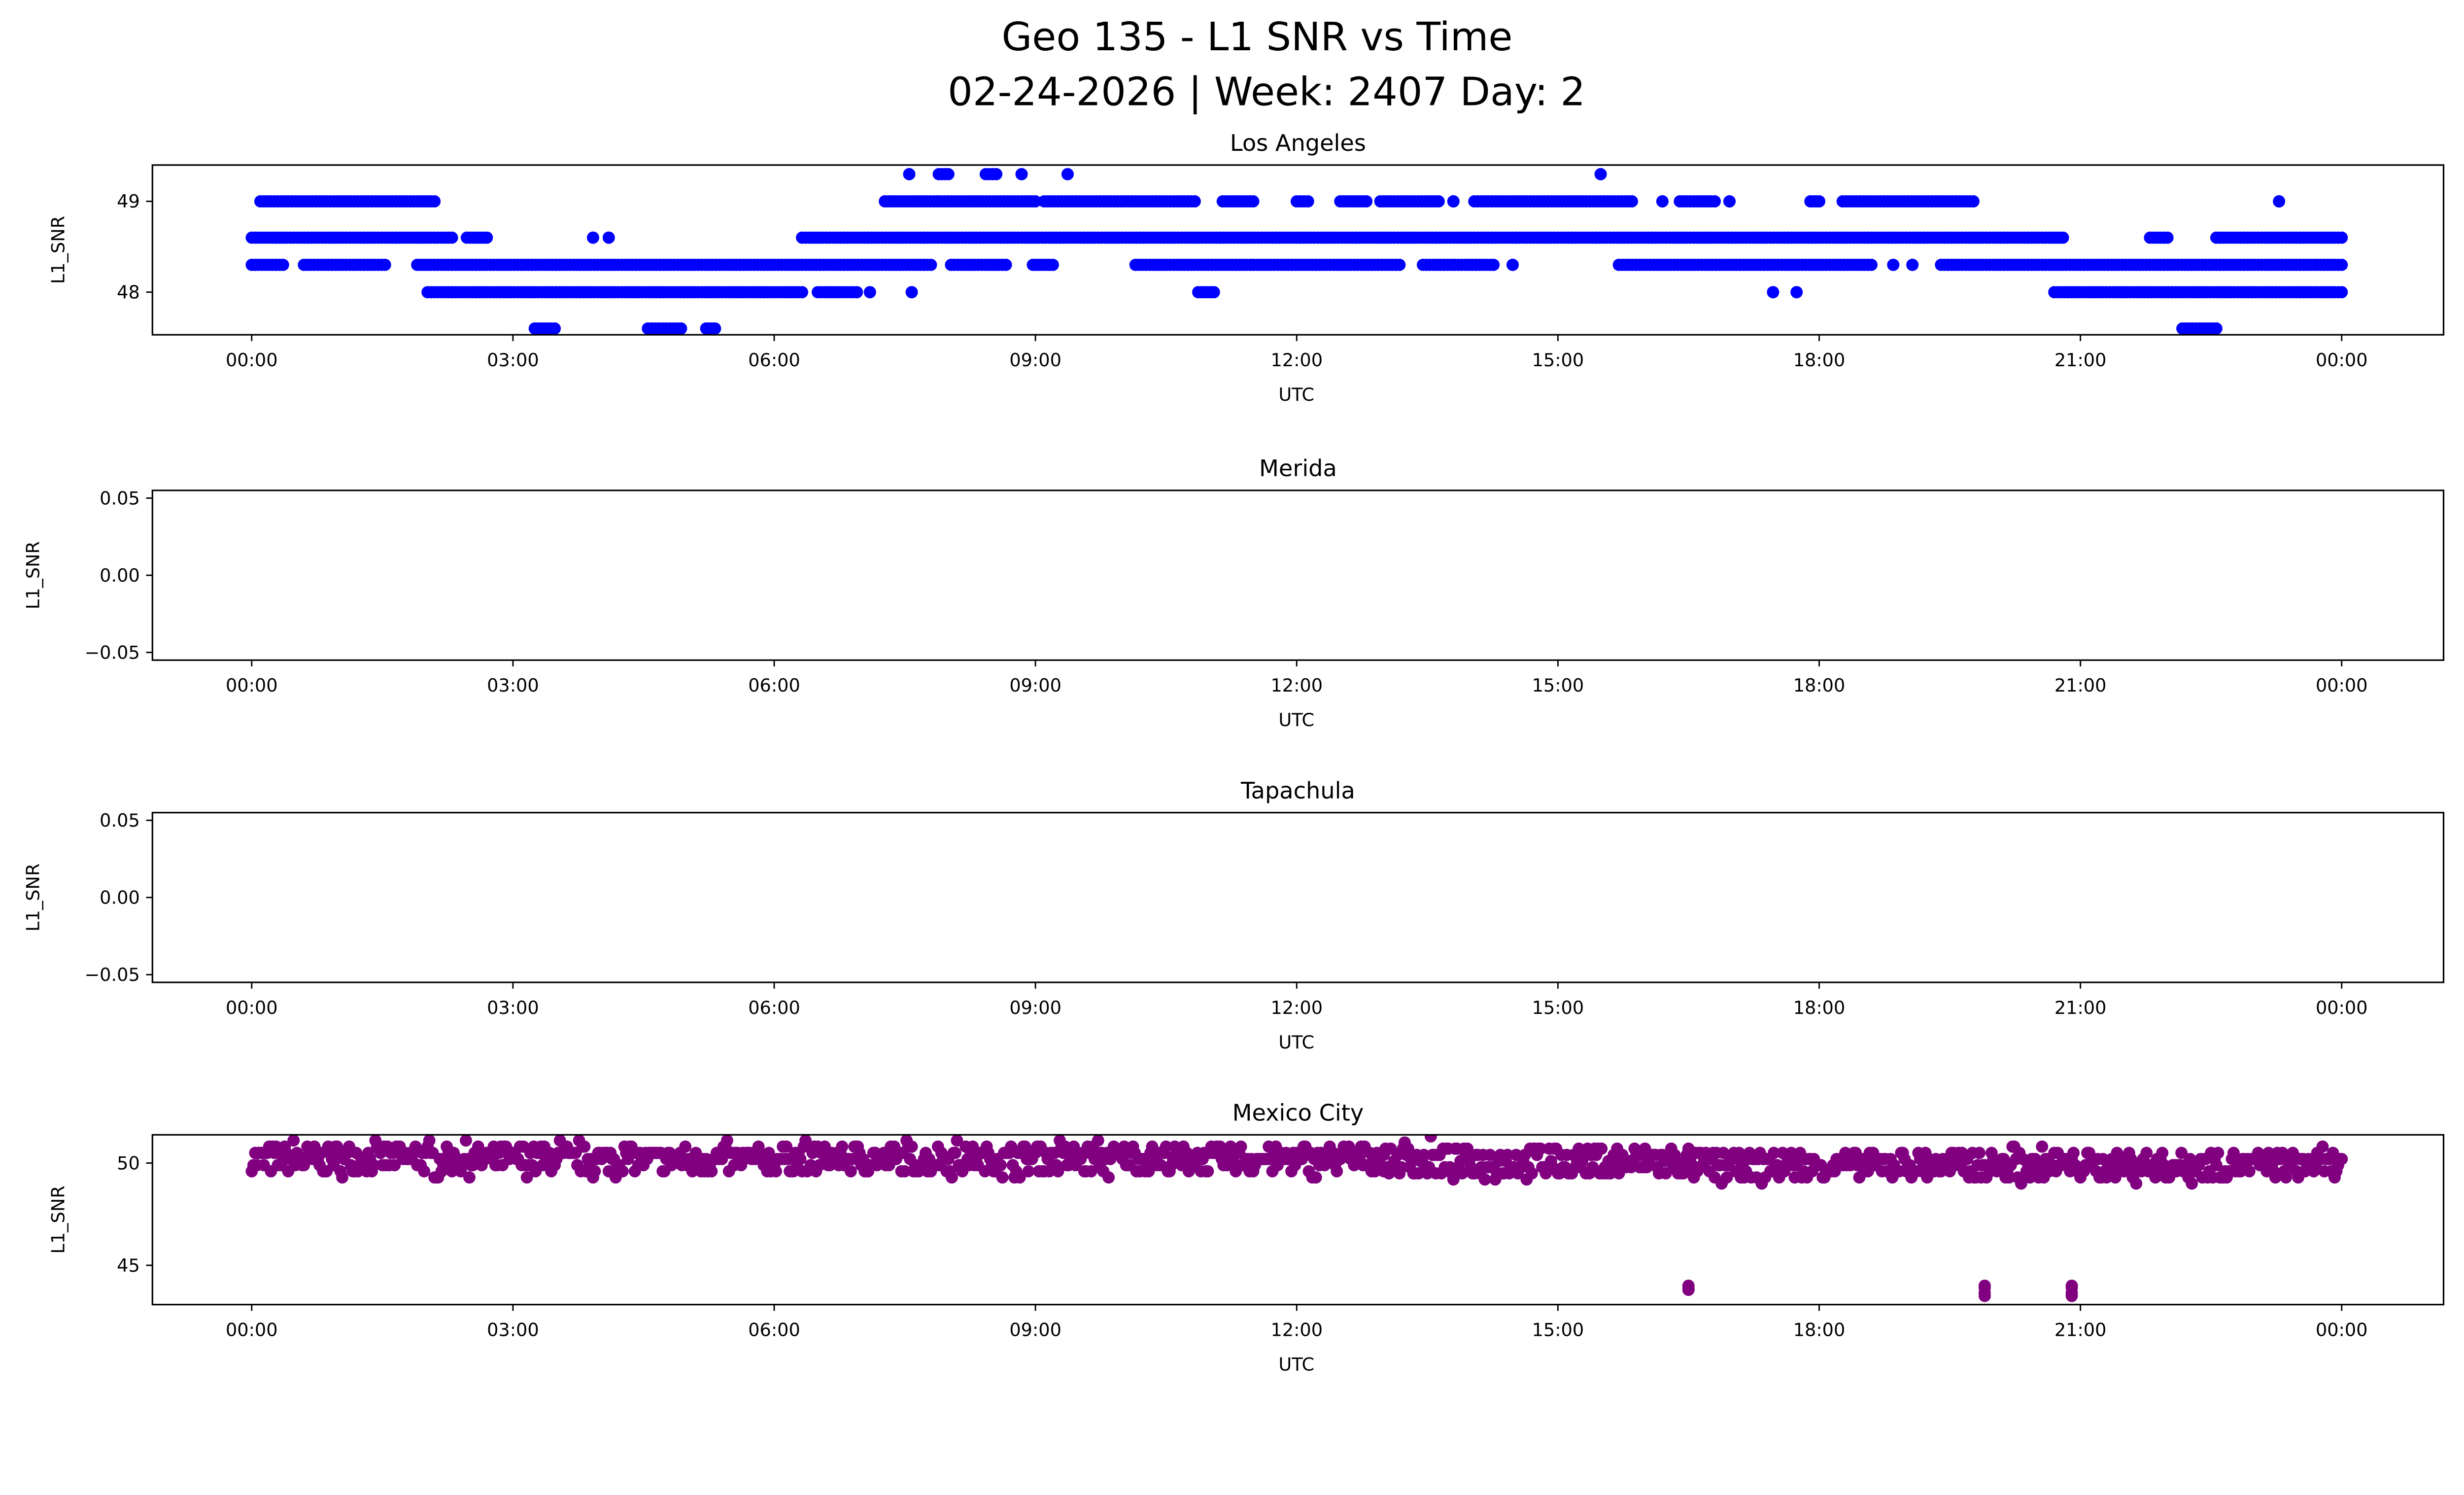  Describe the element at coordinates (128, 201) in the screenshot. I see `y-tick-label: 49` at that location.